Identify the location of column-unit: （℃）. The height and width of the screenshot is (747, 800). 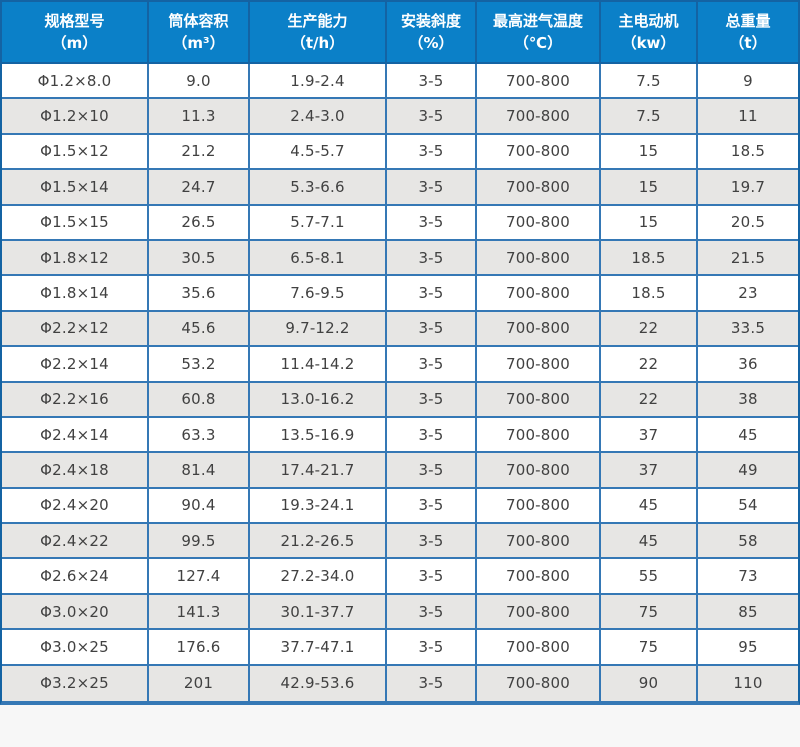
(538, 43).